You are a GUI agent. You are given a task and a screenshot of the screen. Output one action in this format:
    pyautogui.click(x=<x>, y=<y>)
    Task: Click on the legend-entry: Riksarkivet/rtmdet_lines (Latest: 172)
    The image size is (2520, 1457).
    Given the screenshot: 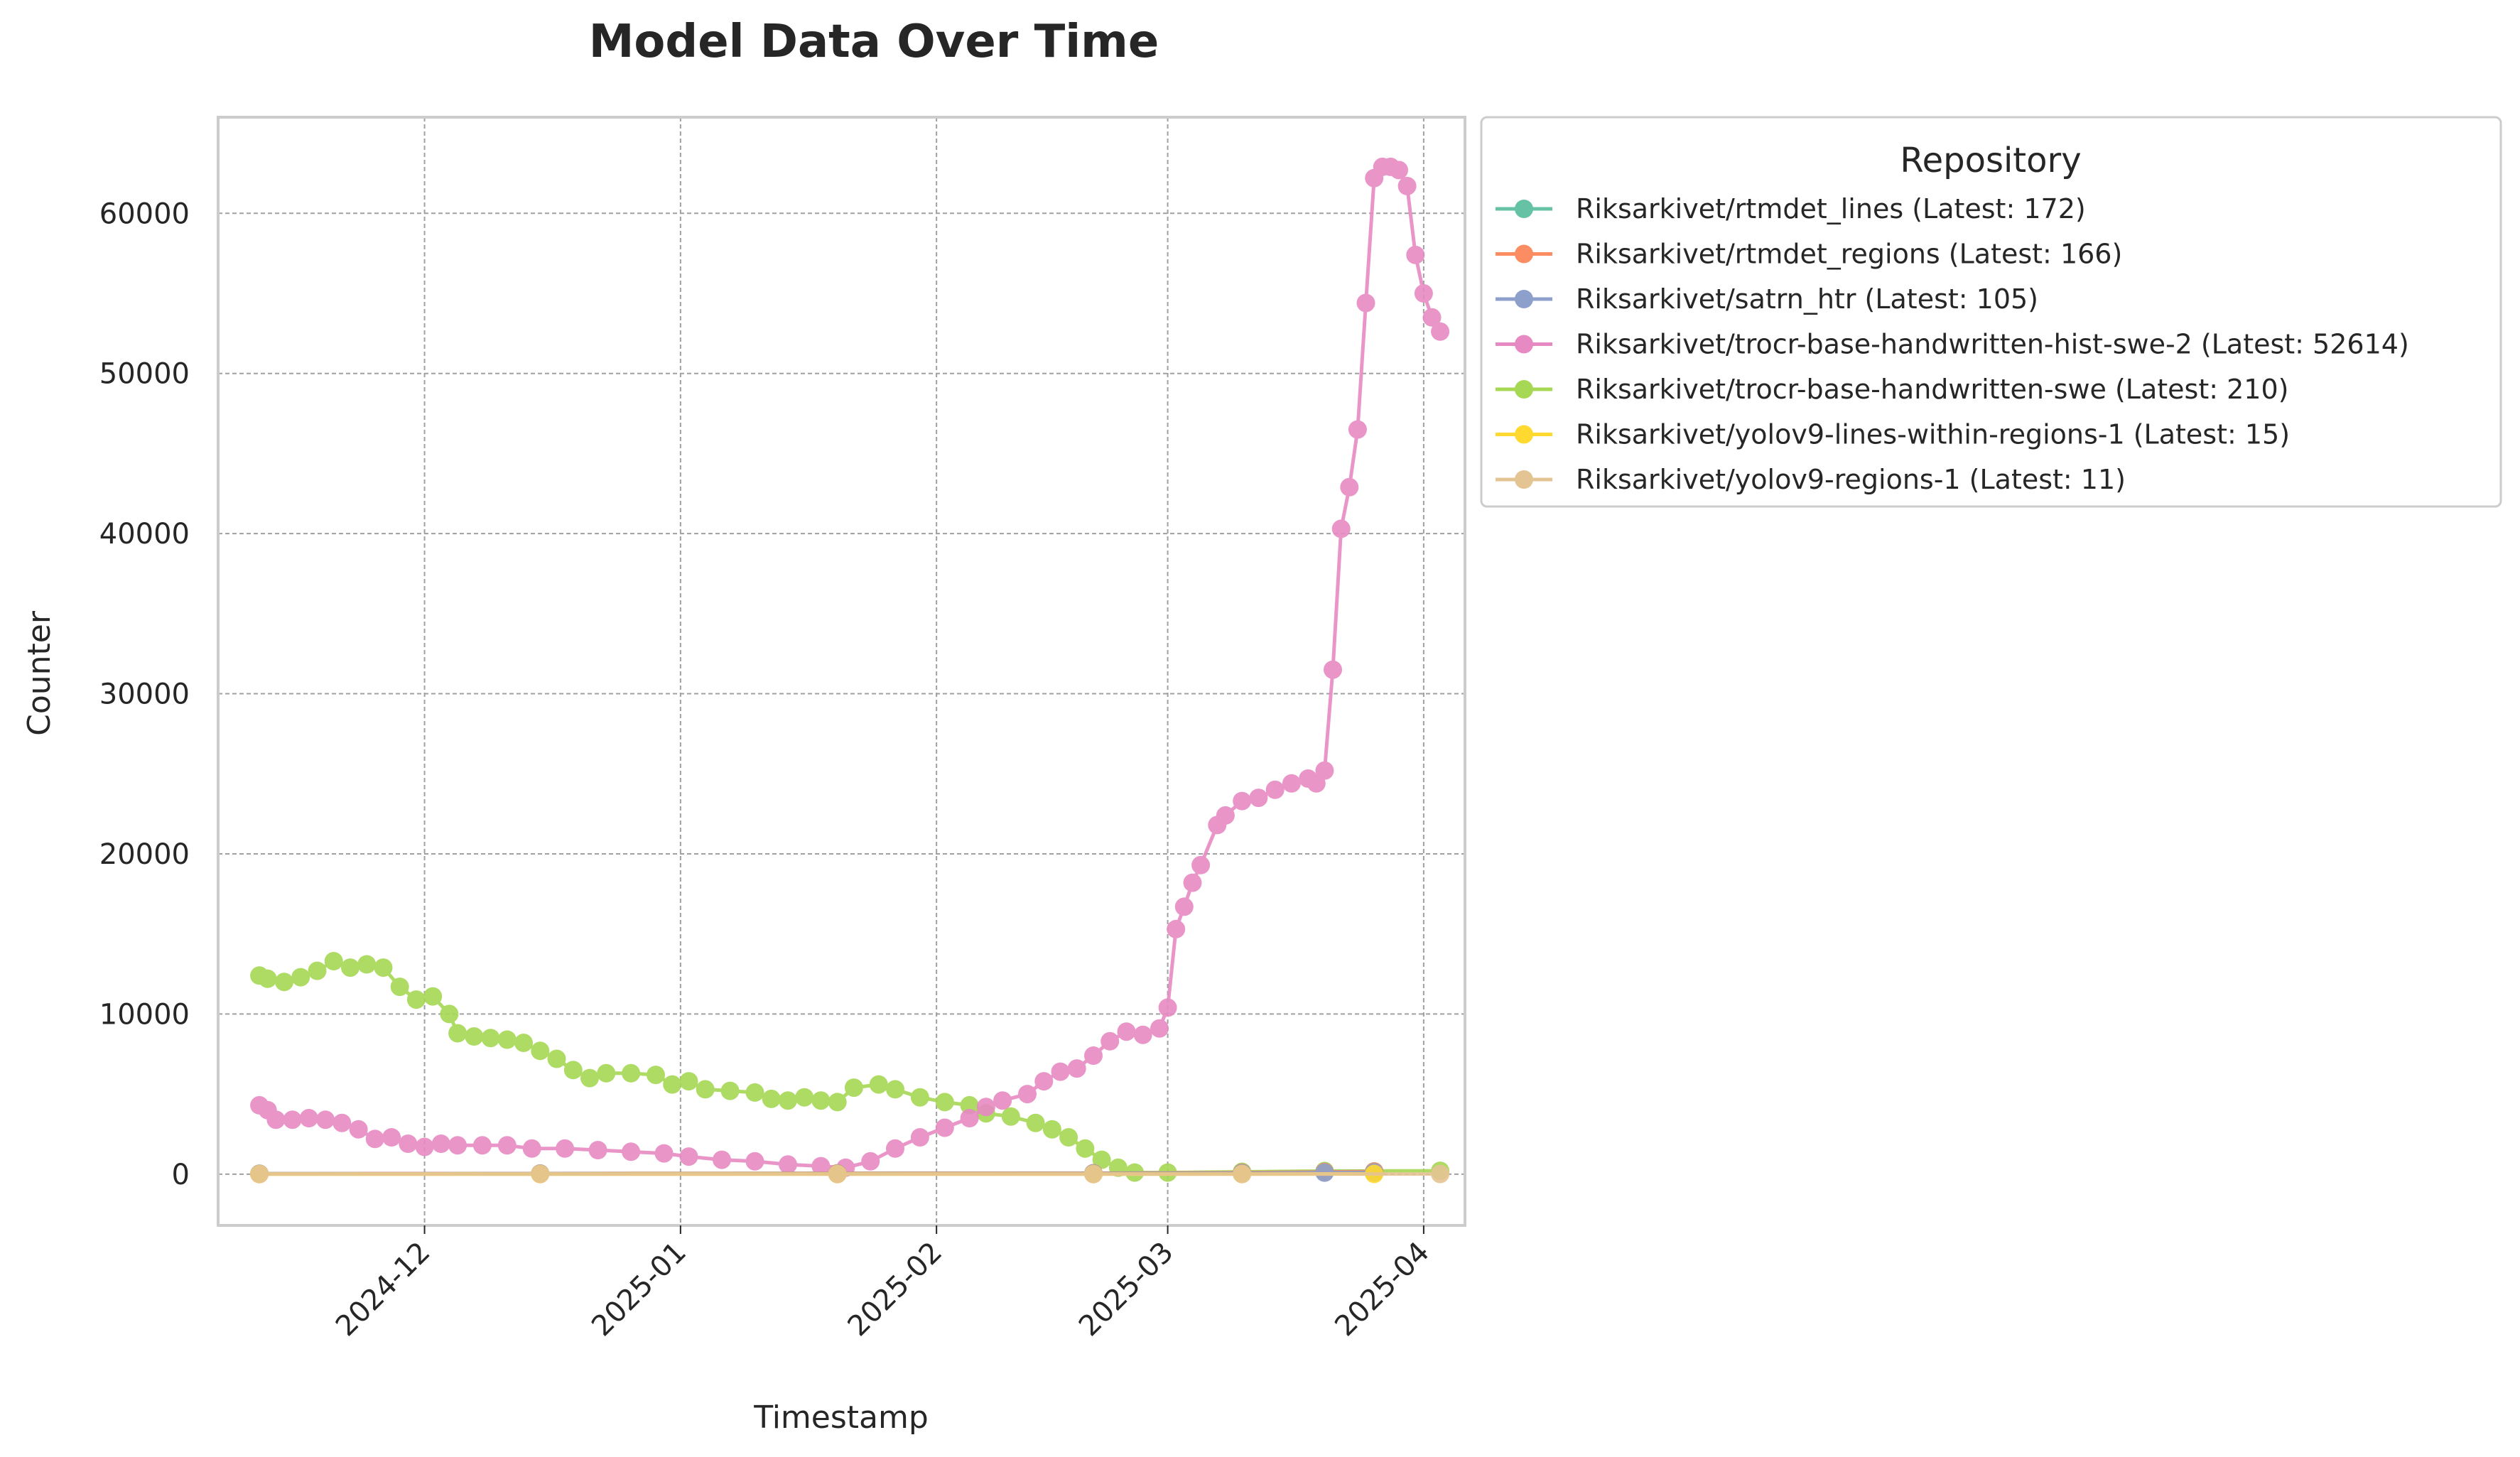 What is the action you would take?
    pyautogui.click(x=1791, y=208)
    